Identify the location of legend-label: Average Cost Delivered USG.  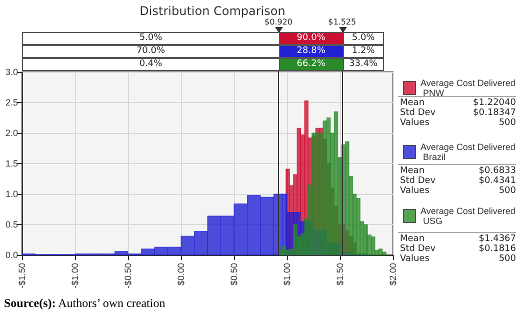
(468, 216).